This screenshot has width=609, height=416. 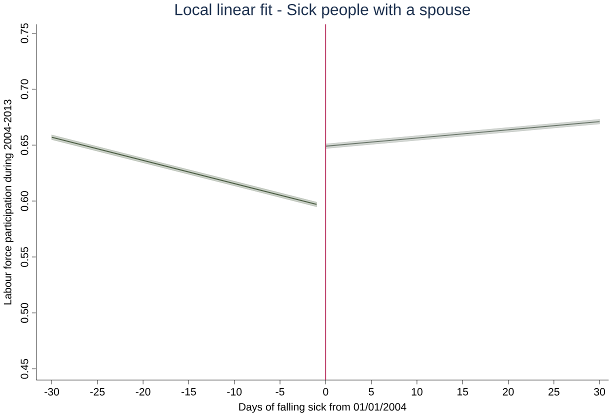 I want to click on x-tick-label: 25, so click(x=554, y=392).